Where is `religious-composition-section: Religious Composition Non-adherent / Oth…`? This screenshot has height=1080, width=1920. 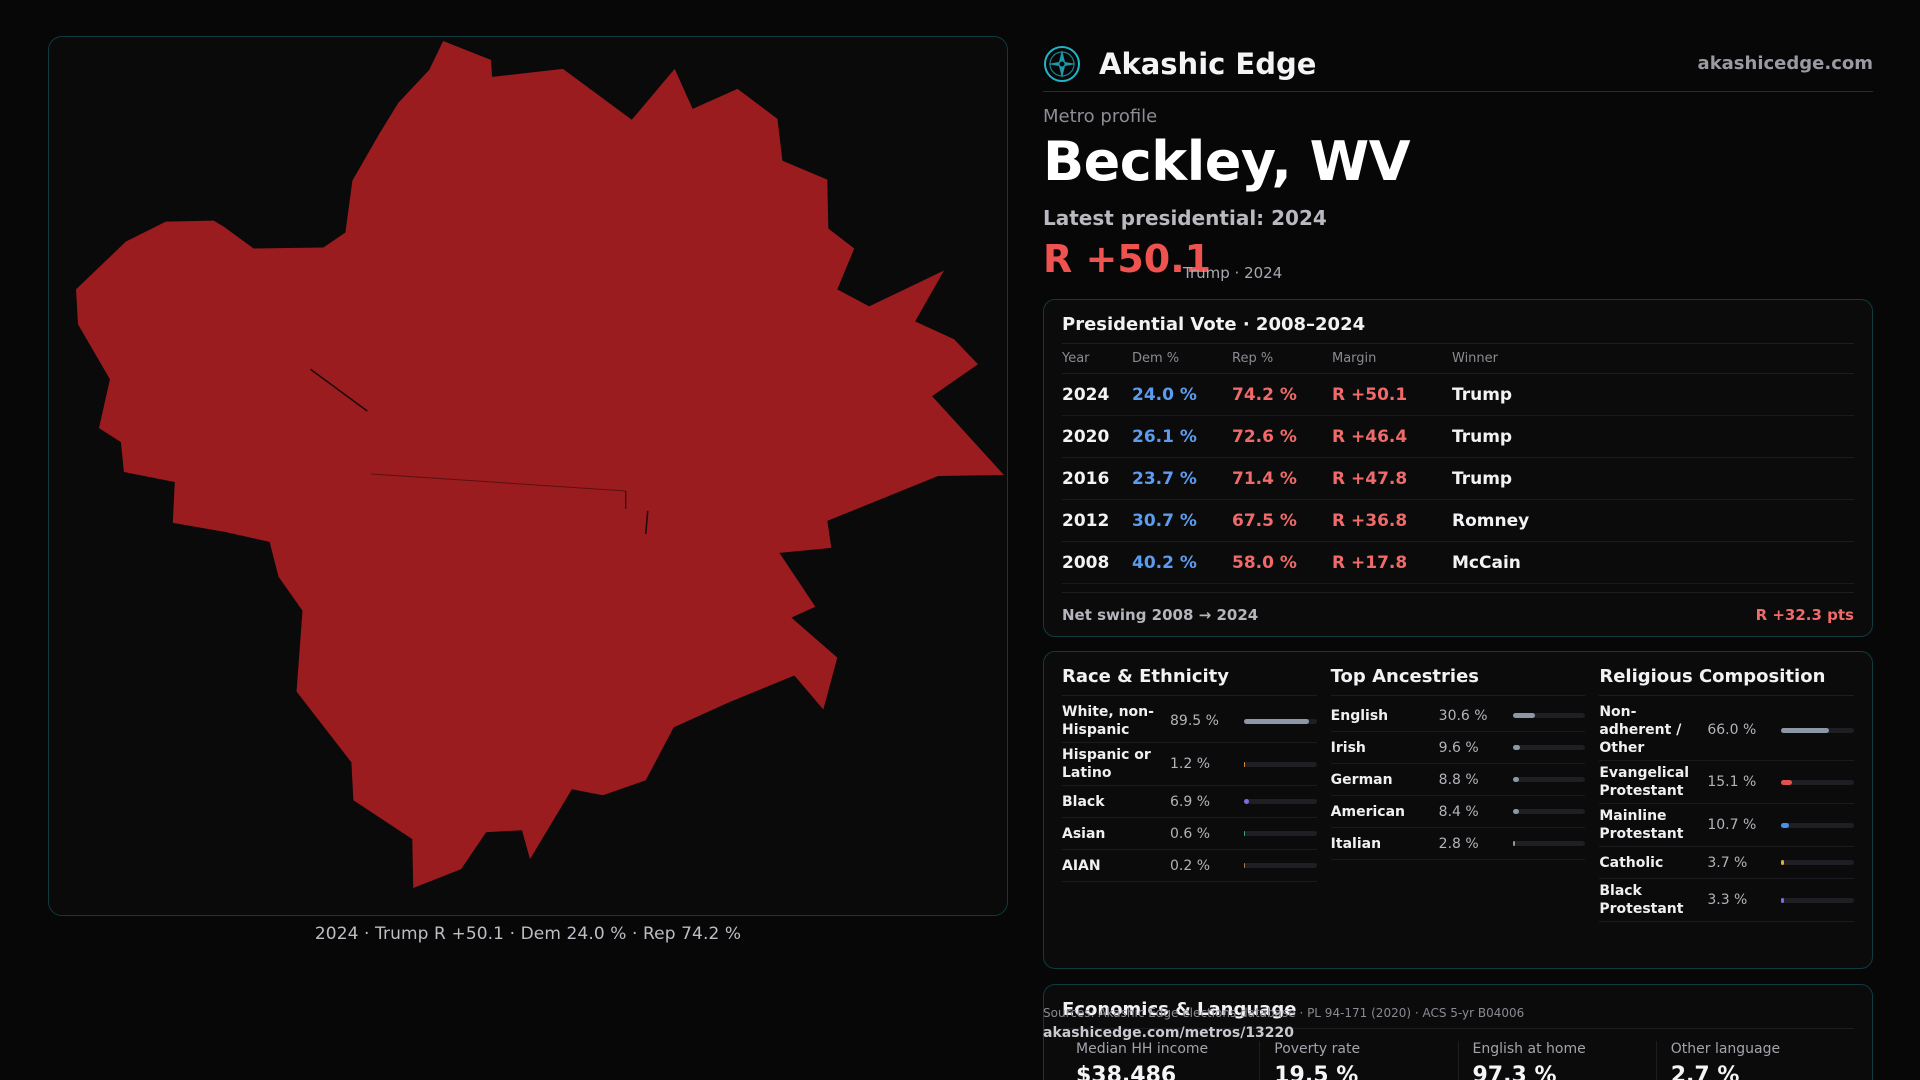
religious-composition-section: Religious Composition Non-adherent / Oth… is located at coordinates (1727, 810).